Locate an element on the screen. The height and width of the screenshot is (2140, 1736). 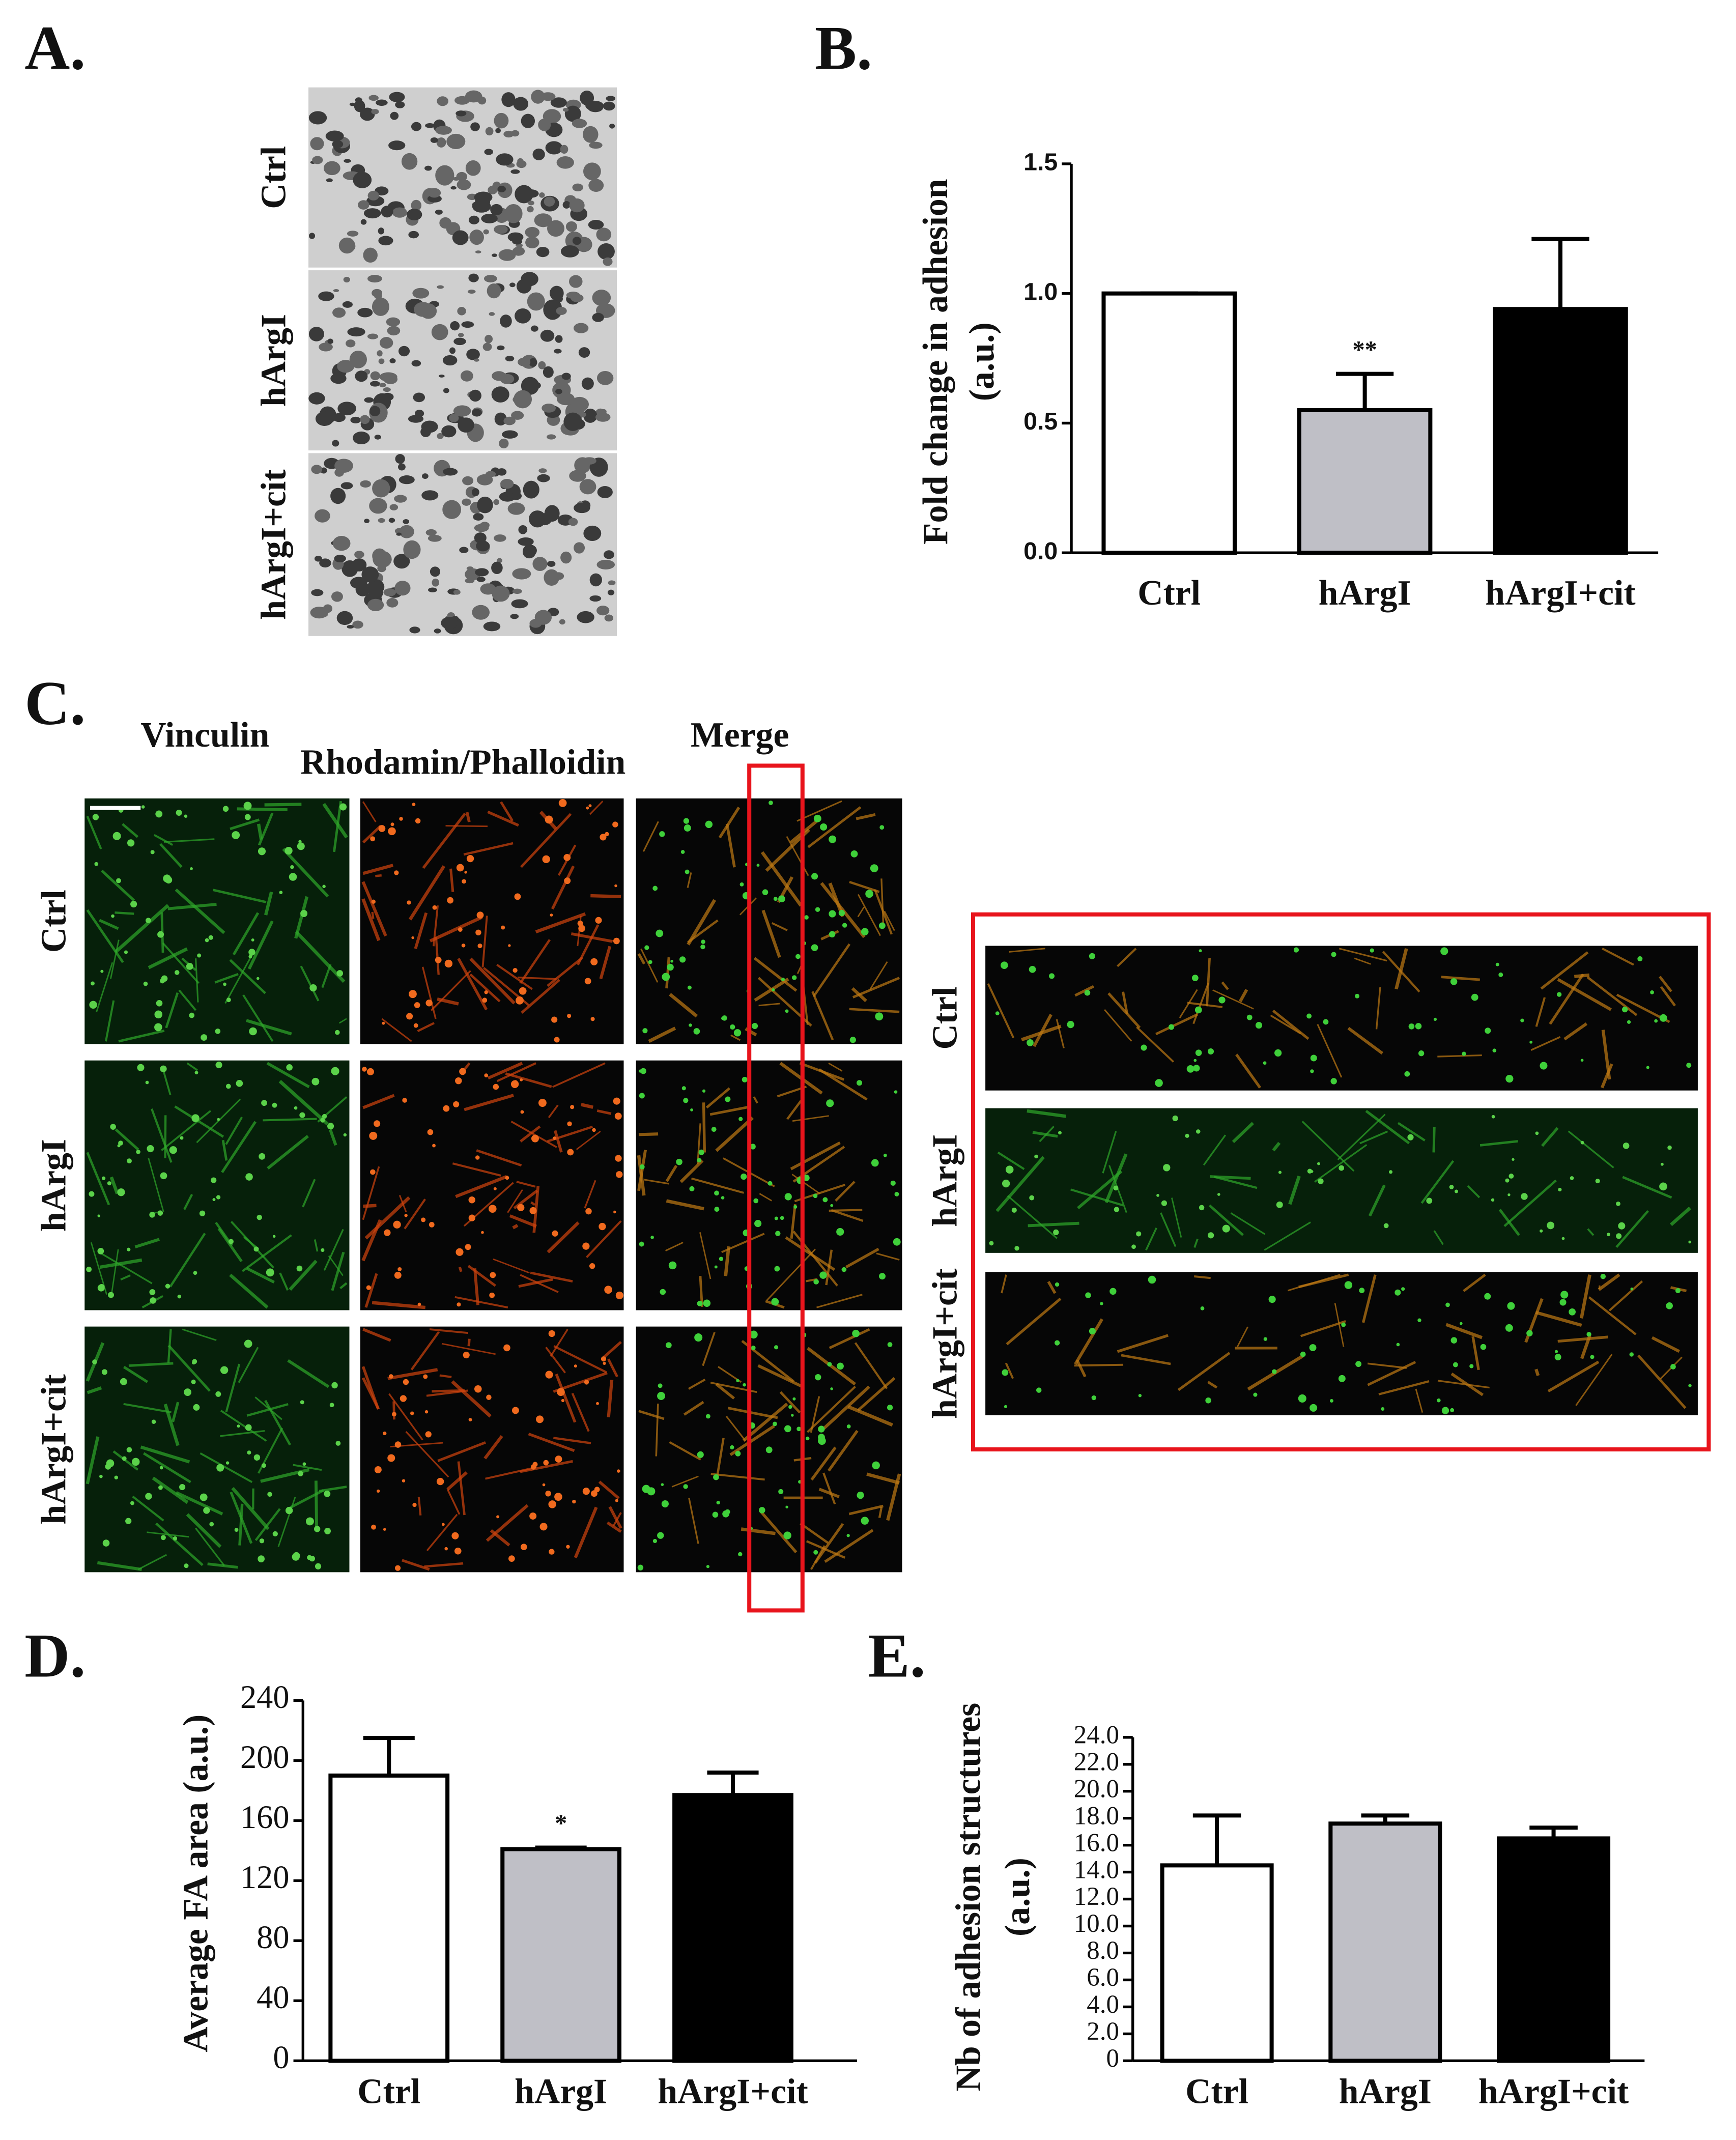
x-tick-label: hArgI+cit is located at coordinates (733, 2091).